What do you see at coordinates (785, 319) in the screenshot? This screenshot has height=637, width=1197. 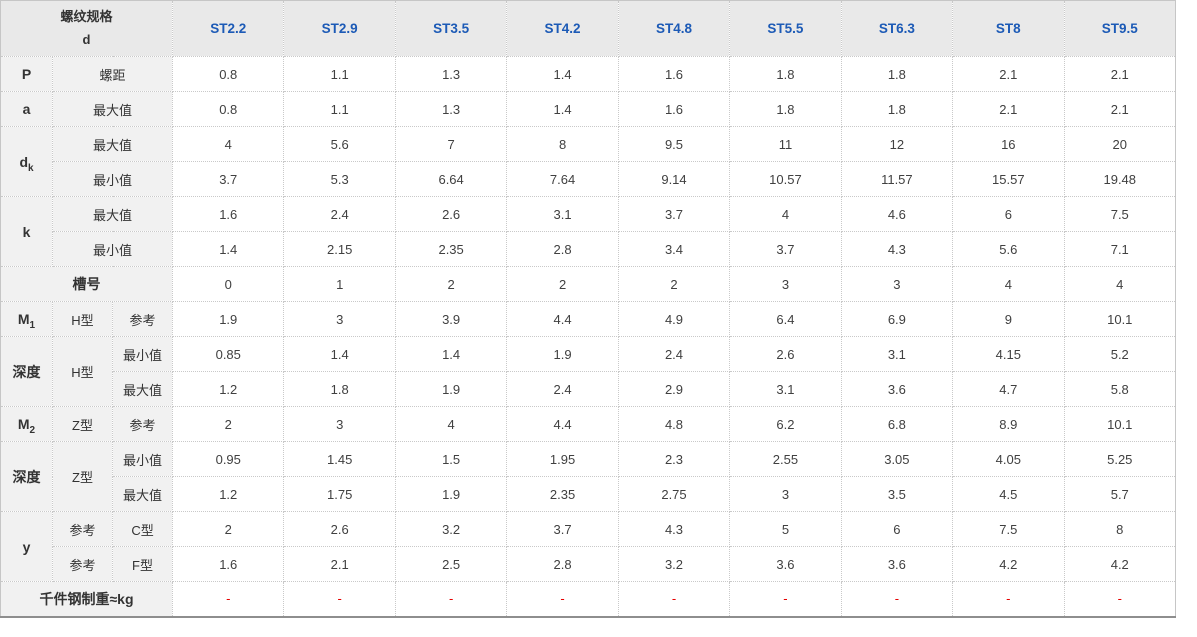 I see `value-cell: 6.4` at bounding box center [785, 319].